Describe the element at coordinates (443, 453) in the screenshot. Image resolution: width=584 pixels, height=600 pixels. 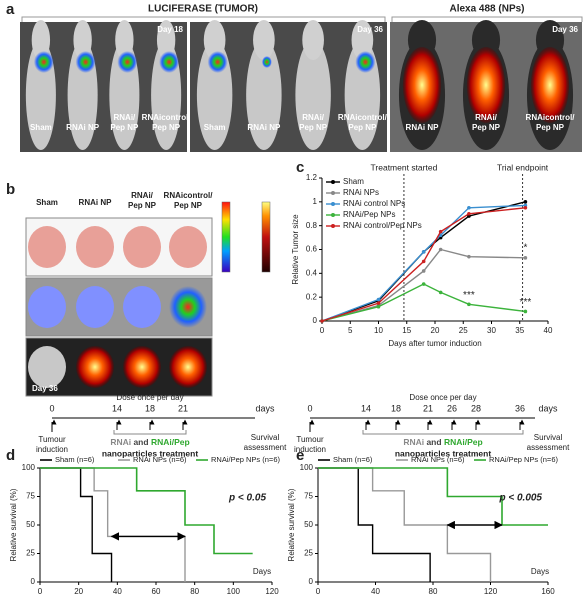
I see `treatment-label: nanoparticles treatment` at that location.